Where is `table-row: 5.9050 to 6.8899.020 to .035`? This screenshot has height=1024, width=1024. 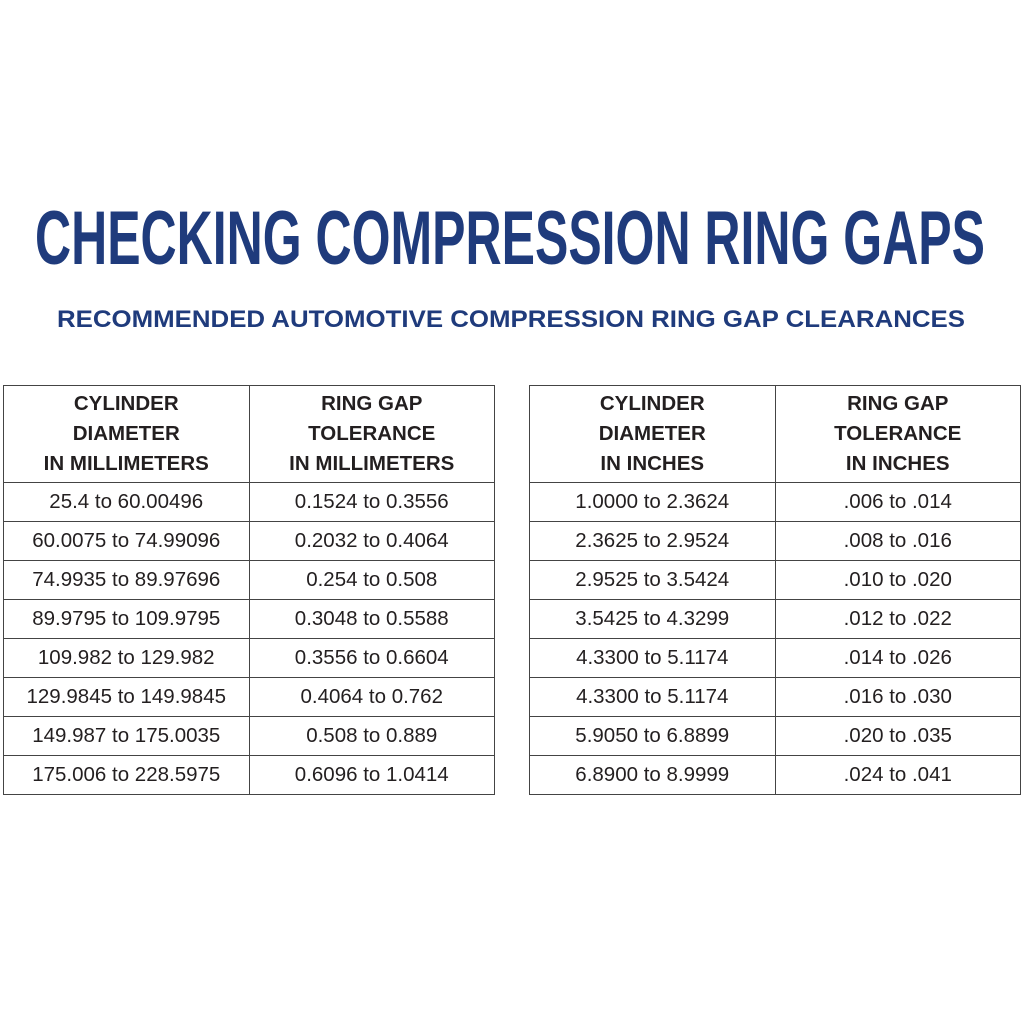 table-row: 5.9050 to 6.8899.020 to .035 is located at coordinates (775, 736).